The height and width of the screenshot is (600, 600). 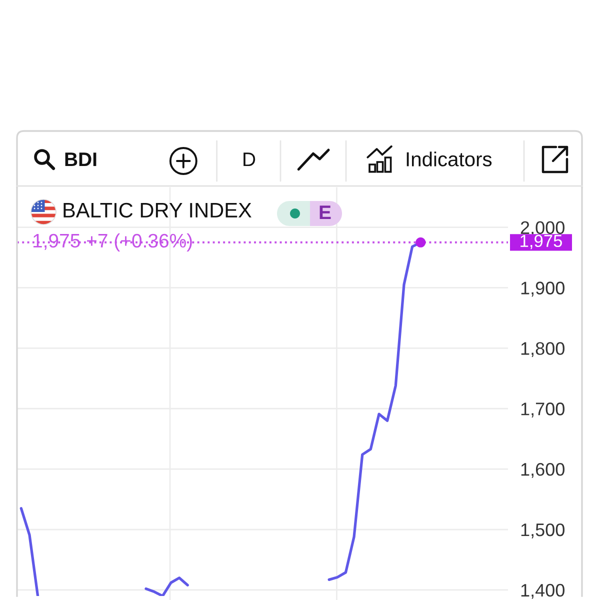 What do you see at coordinates (542, 410) in the screenshot?
I see `y-tick-label: 1,700` at bounding box center [542, 410].